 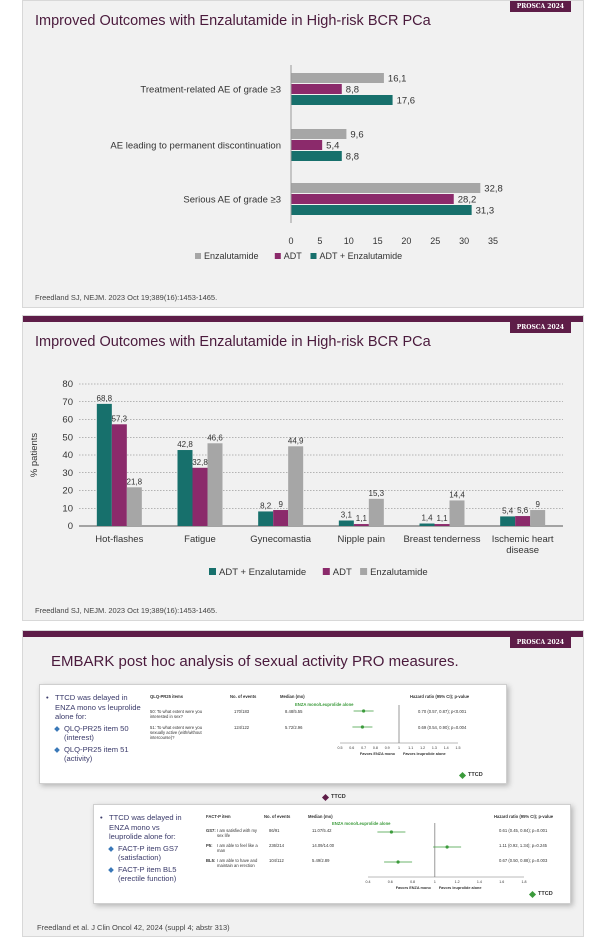 What do you see at coordinates (340, 748) in the screenshot?
I see `forest-tick-label: 0.5` at bounding box center [340, 748].